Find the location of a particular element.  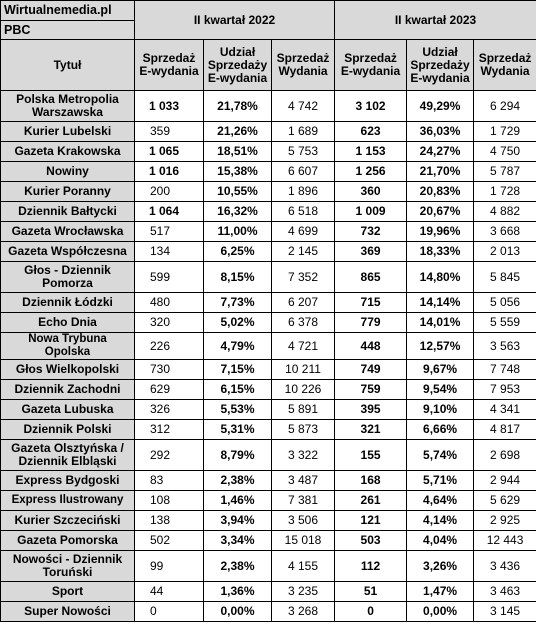

e-share-2023: 5,71% is located at coordinates (440, 480).